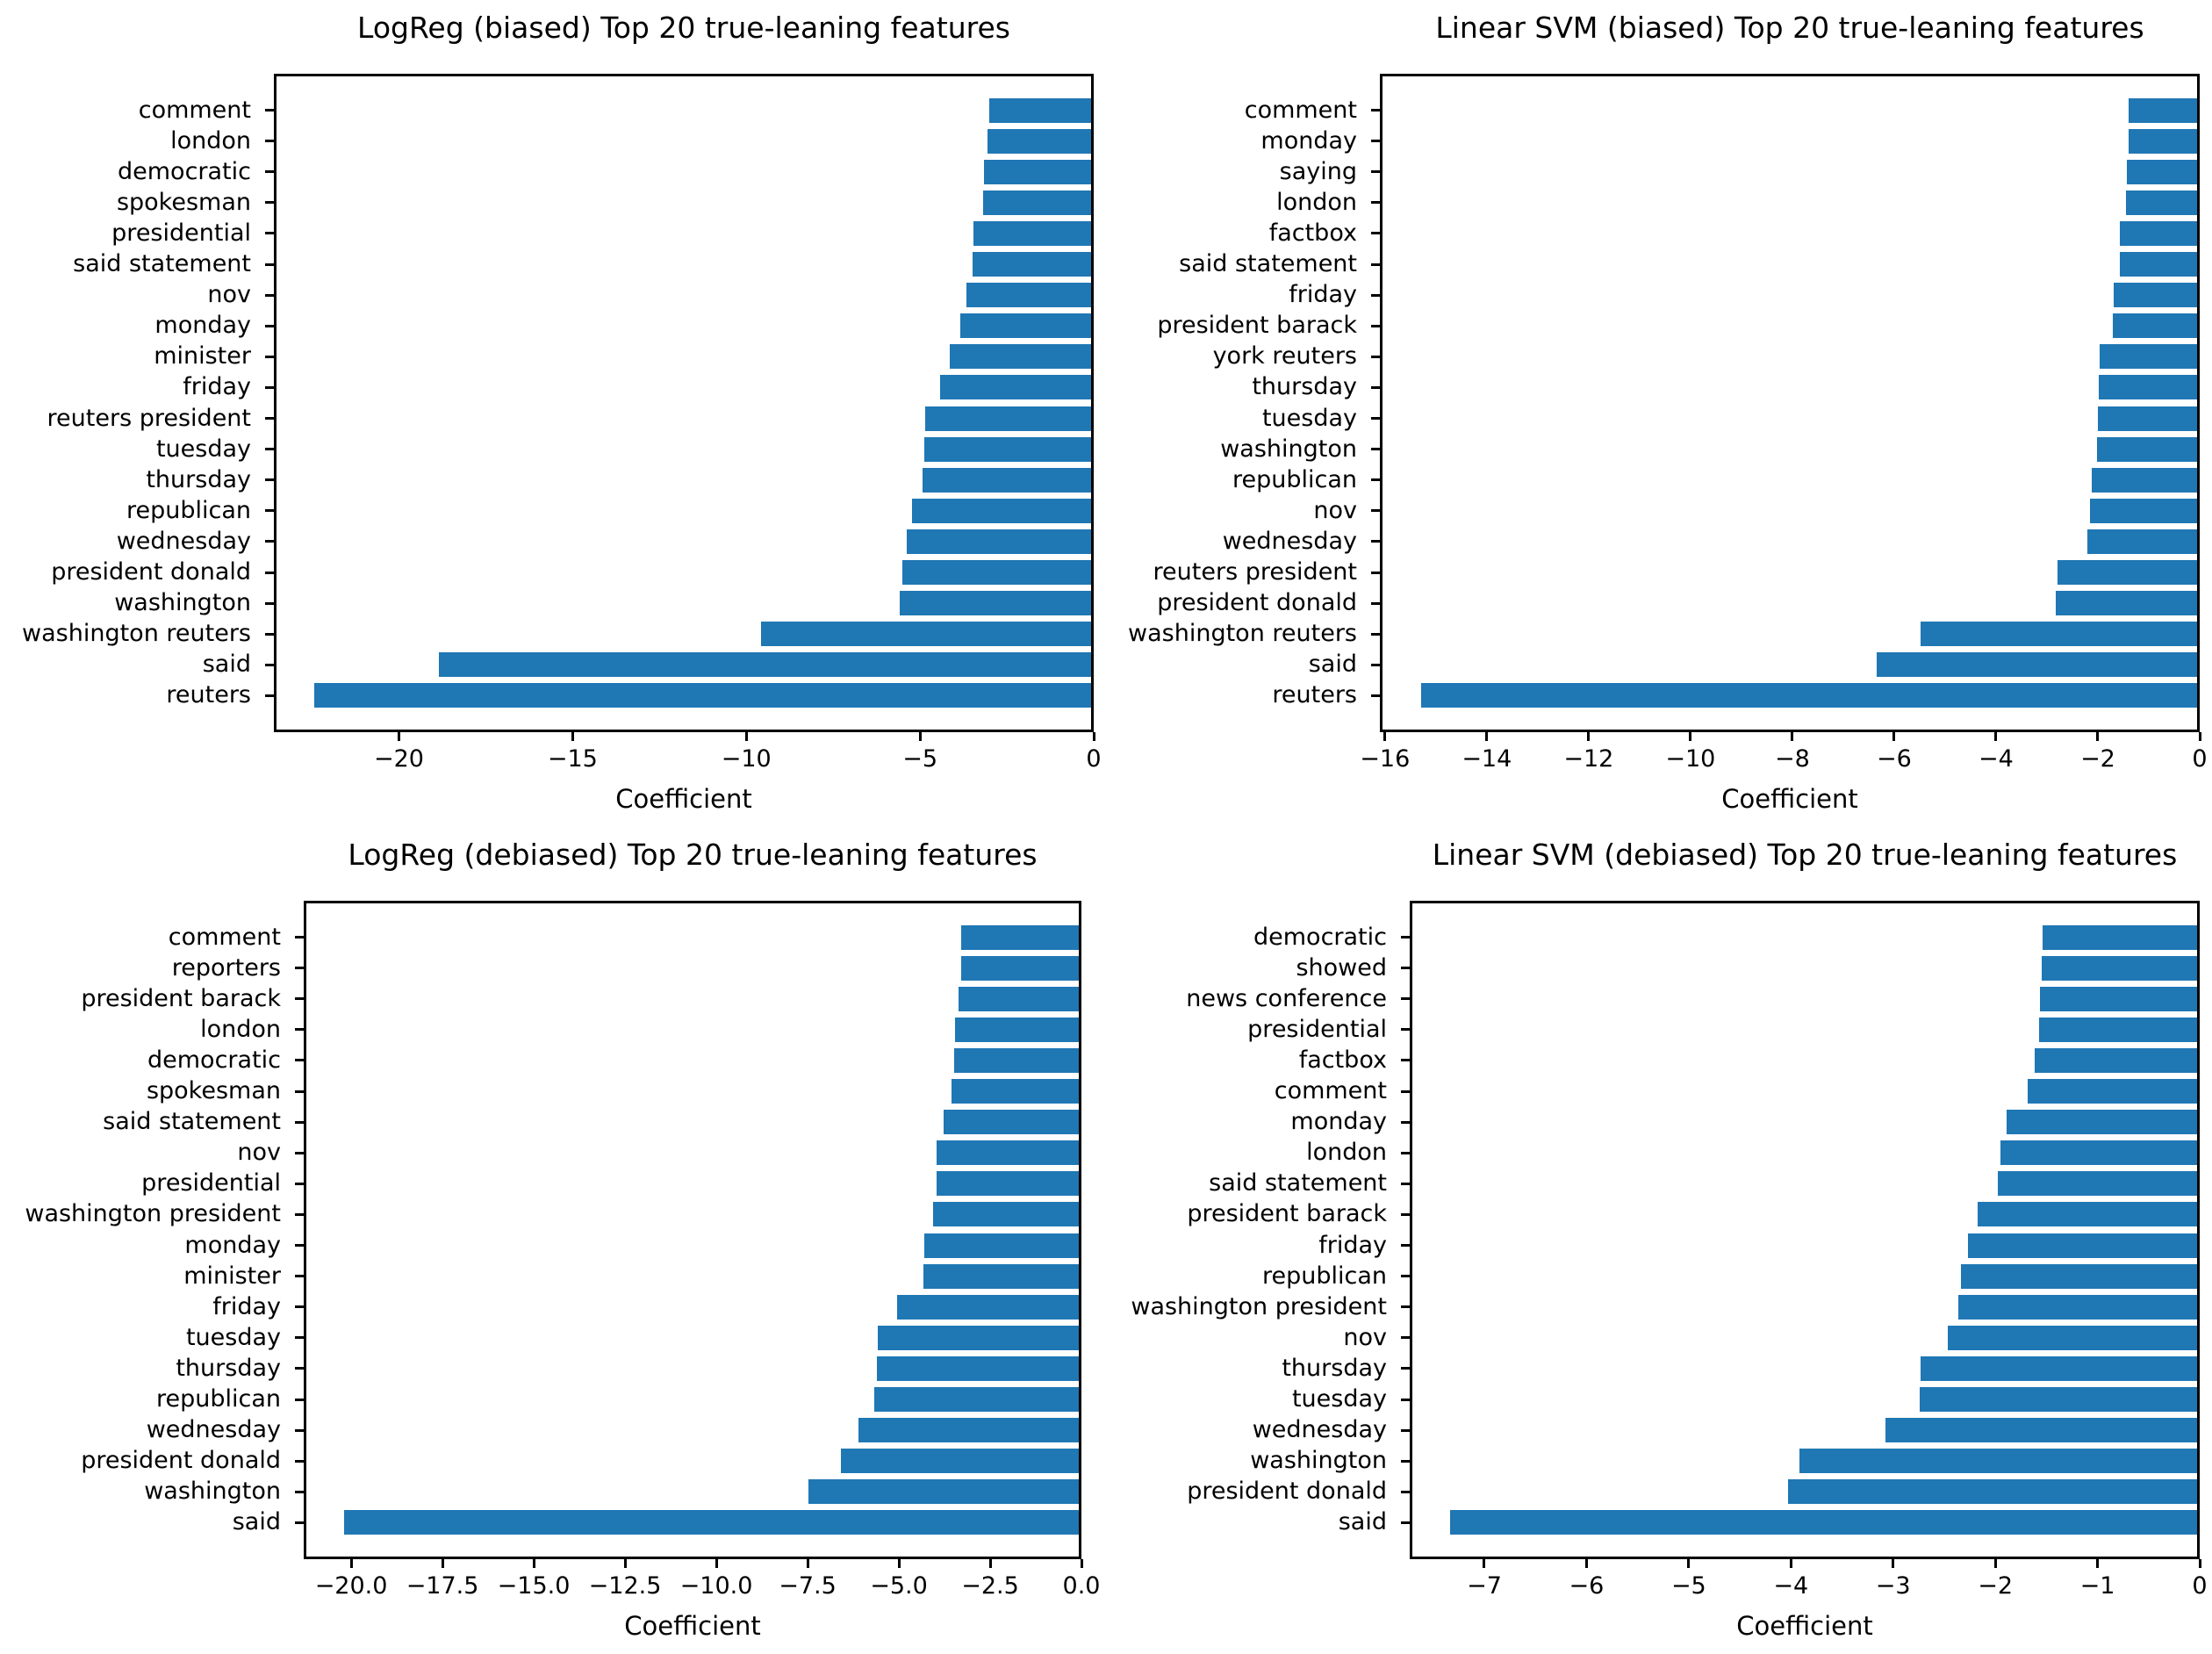 Image resolution: width=2212 pixels, height=1654 pixels. I want to click on y-tick-label: spokesman, so click(184, 202).